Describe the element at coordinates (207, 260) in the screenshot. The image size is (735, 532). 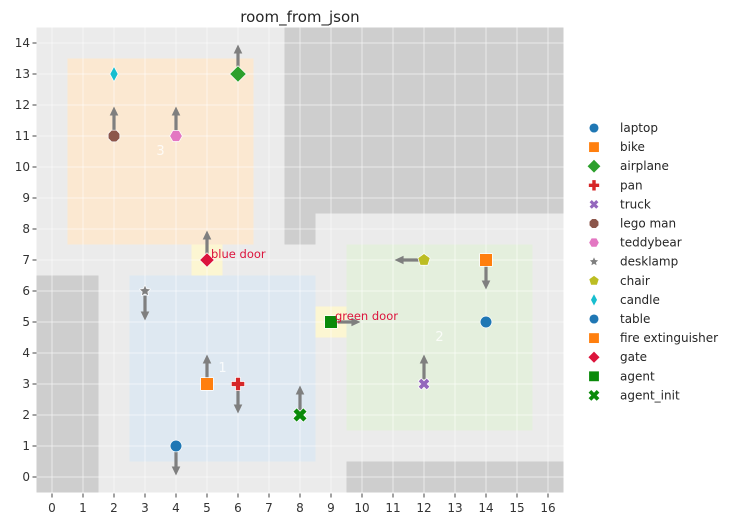
I see `object-marker-gate` at that location.